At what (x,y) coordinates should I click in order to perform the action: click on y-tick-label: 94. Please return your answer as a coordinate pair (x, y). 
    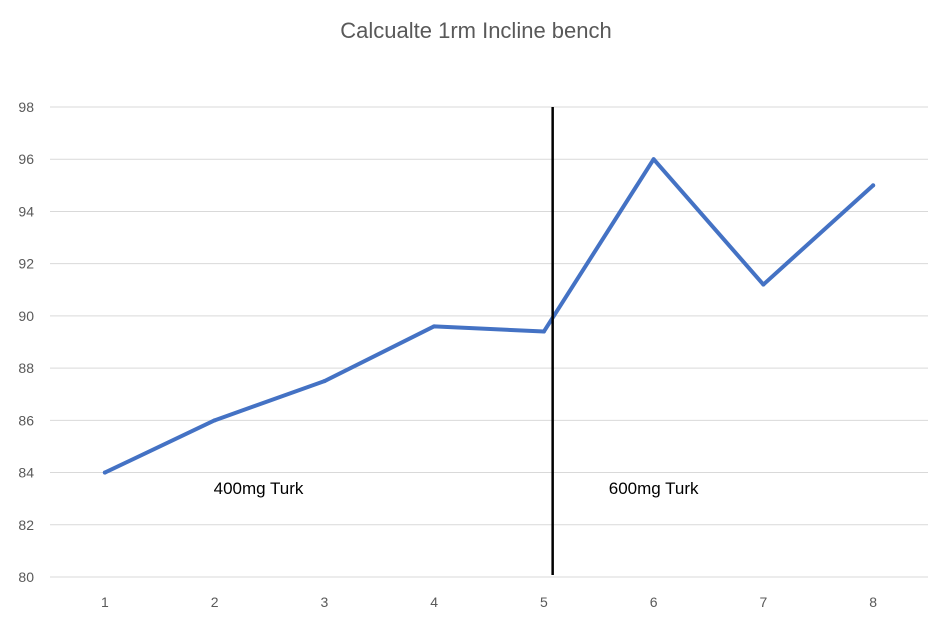
    Looking at the image, I should click on (26, 211).